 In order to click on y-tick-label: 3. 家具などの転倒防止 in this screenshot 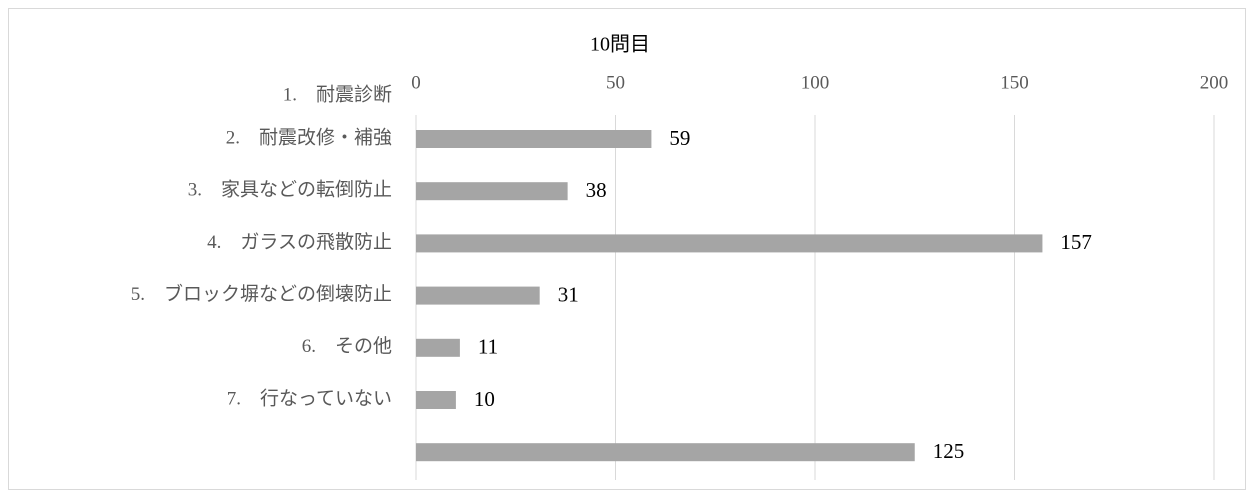, I will do `click(290, 190)`.